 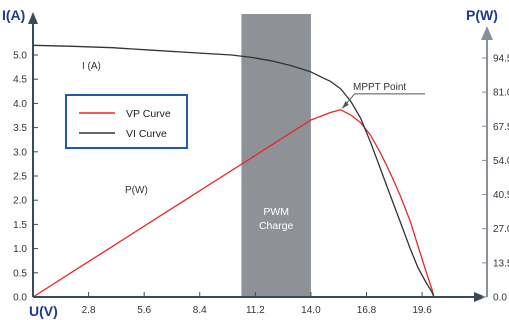 I want to click on x-tick-label: 2.8, so click(x=89, y=310).